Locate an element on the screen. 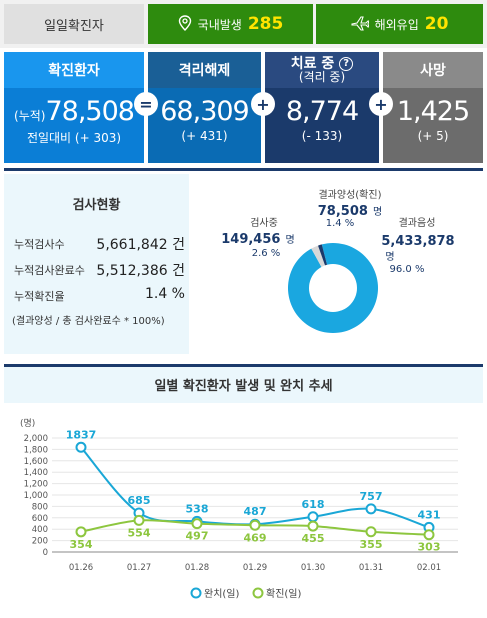  data-label: 1837 is located at coordinates (81, 434).